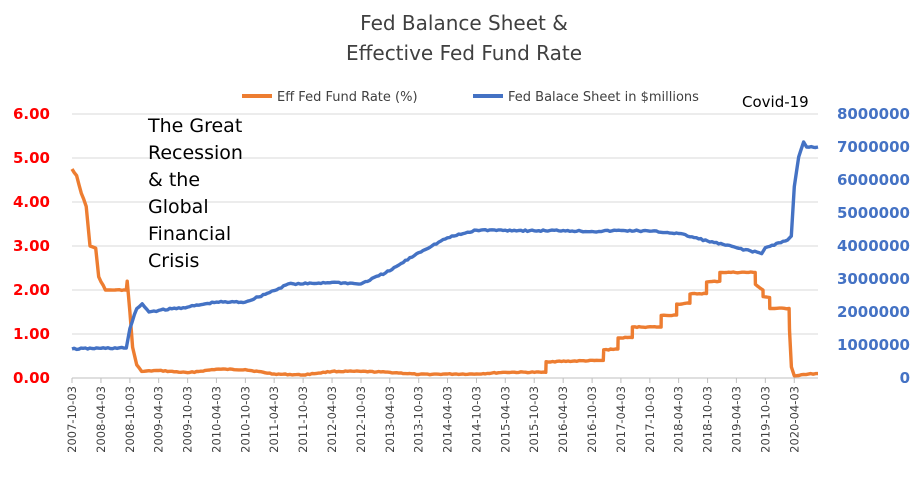 The image size is (916, 482). I want to click on y-right-tick-label: 8000000, so click(873, 114).